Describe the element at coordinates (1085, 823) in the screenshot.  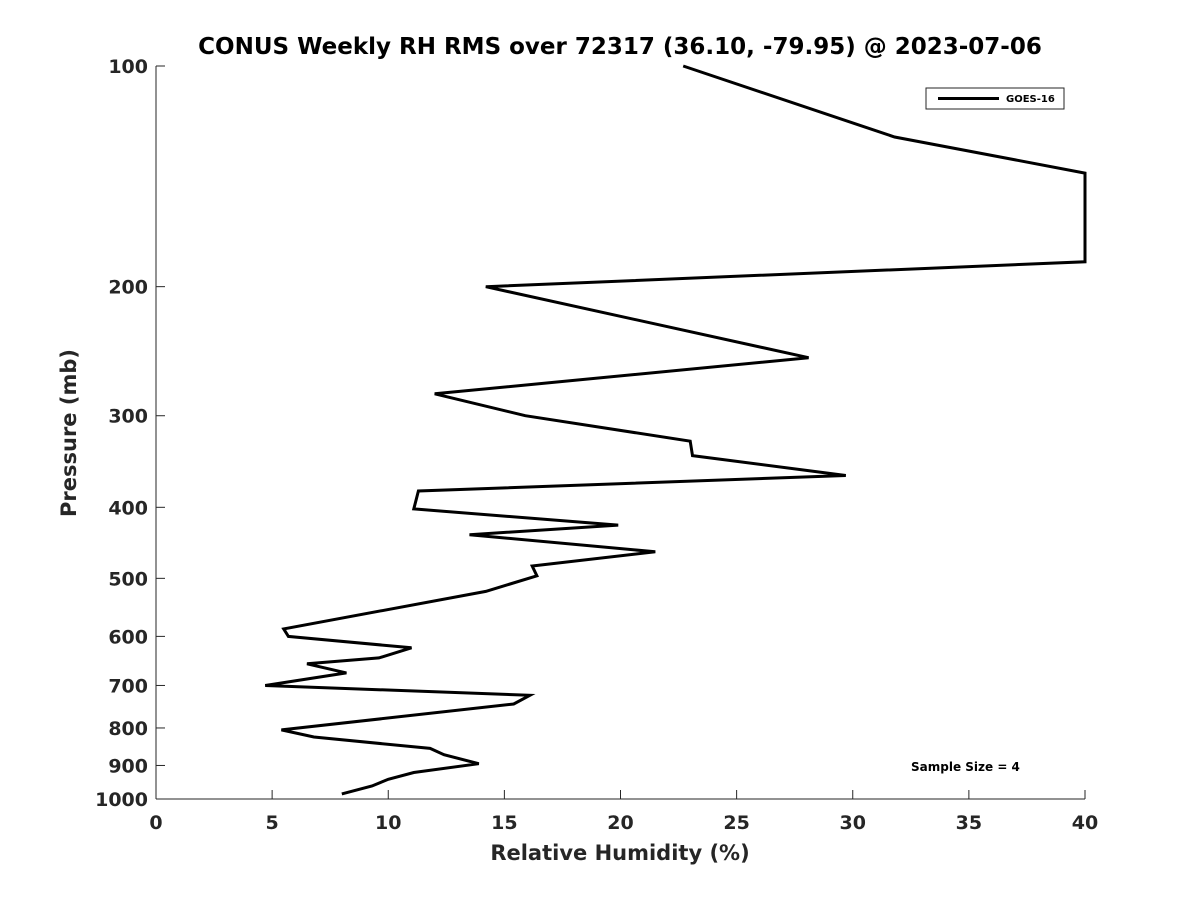
I see `x-tick-label: 40` at that location.